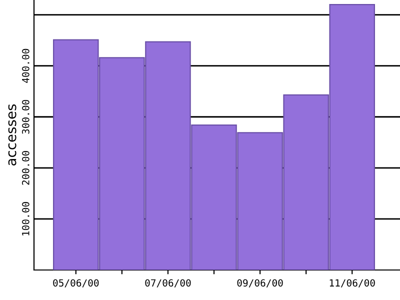  I want to click on x-tick-label: 07/06/00, so click(168, 283).